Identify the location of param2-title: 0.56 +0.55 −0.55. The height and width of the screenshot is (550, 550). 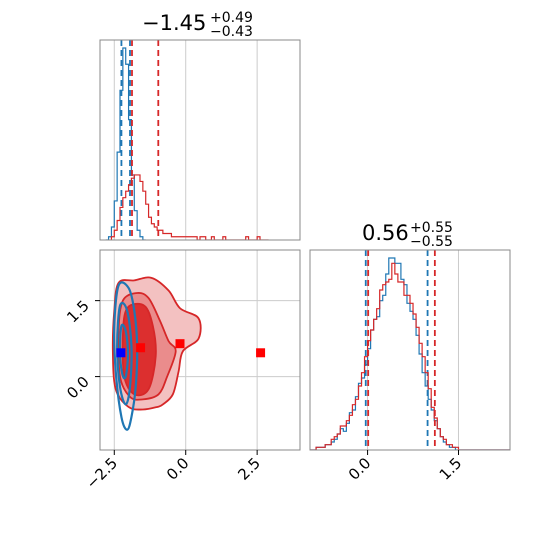
(407, 235).